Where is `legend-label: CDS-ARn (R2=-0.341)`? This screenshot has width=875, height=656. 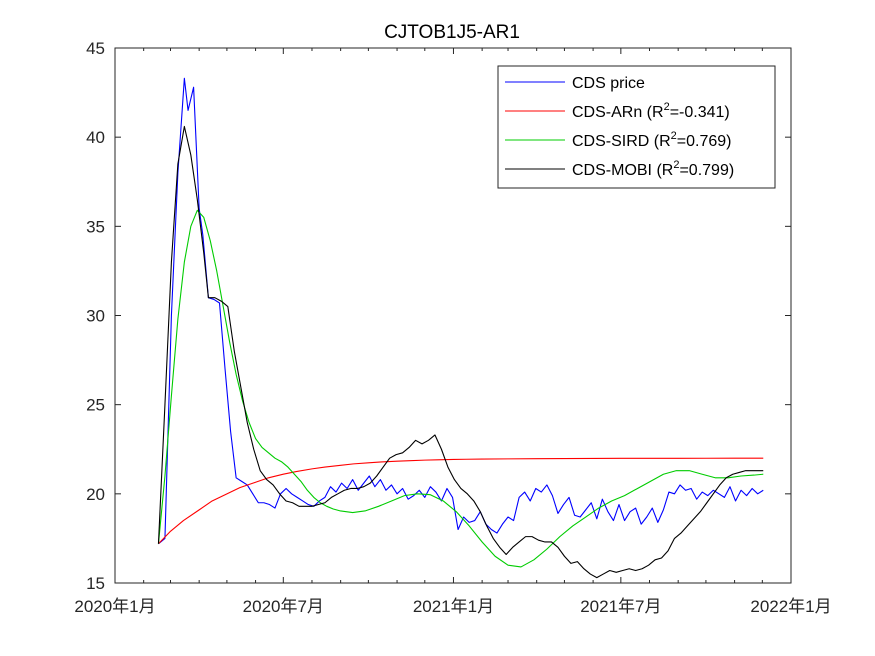 legend-label: CDS-ARn (R2=-0.341) is located at coordinates (651, 111).